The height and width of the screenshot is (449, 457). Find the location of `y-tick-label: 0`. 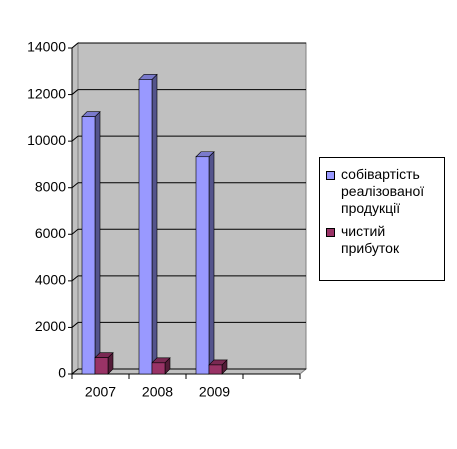

y-tick-label: 0 is located at coordinates (62, 373).